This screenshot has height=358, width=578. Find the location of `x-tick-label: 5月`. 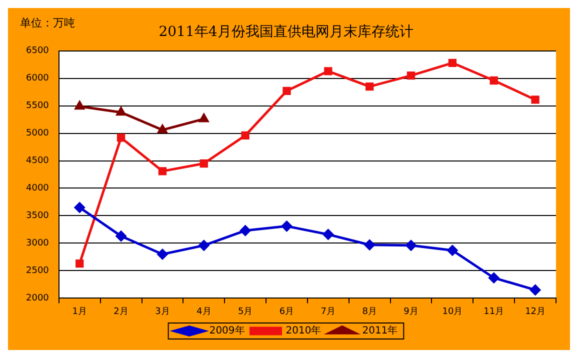

x-tick-label: 5月 is located at coordinates (245, 311).